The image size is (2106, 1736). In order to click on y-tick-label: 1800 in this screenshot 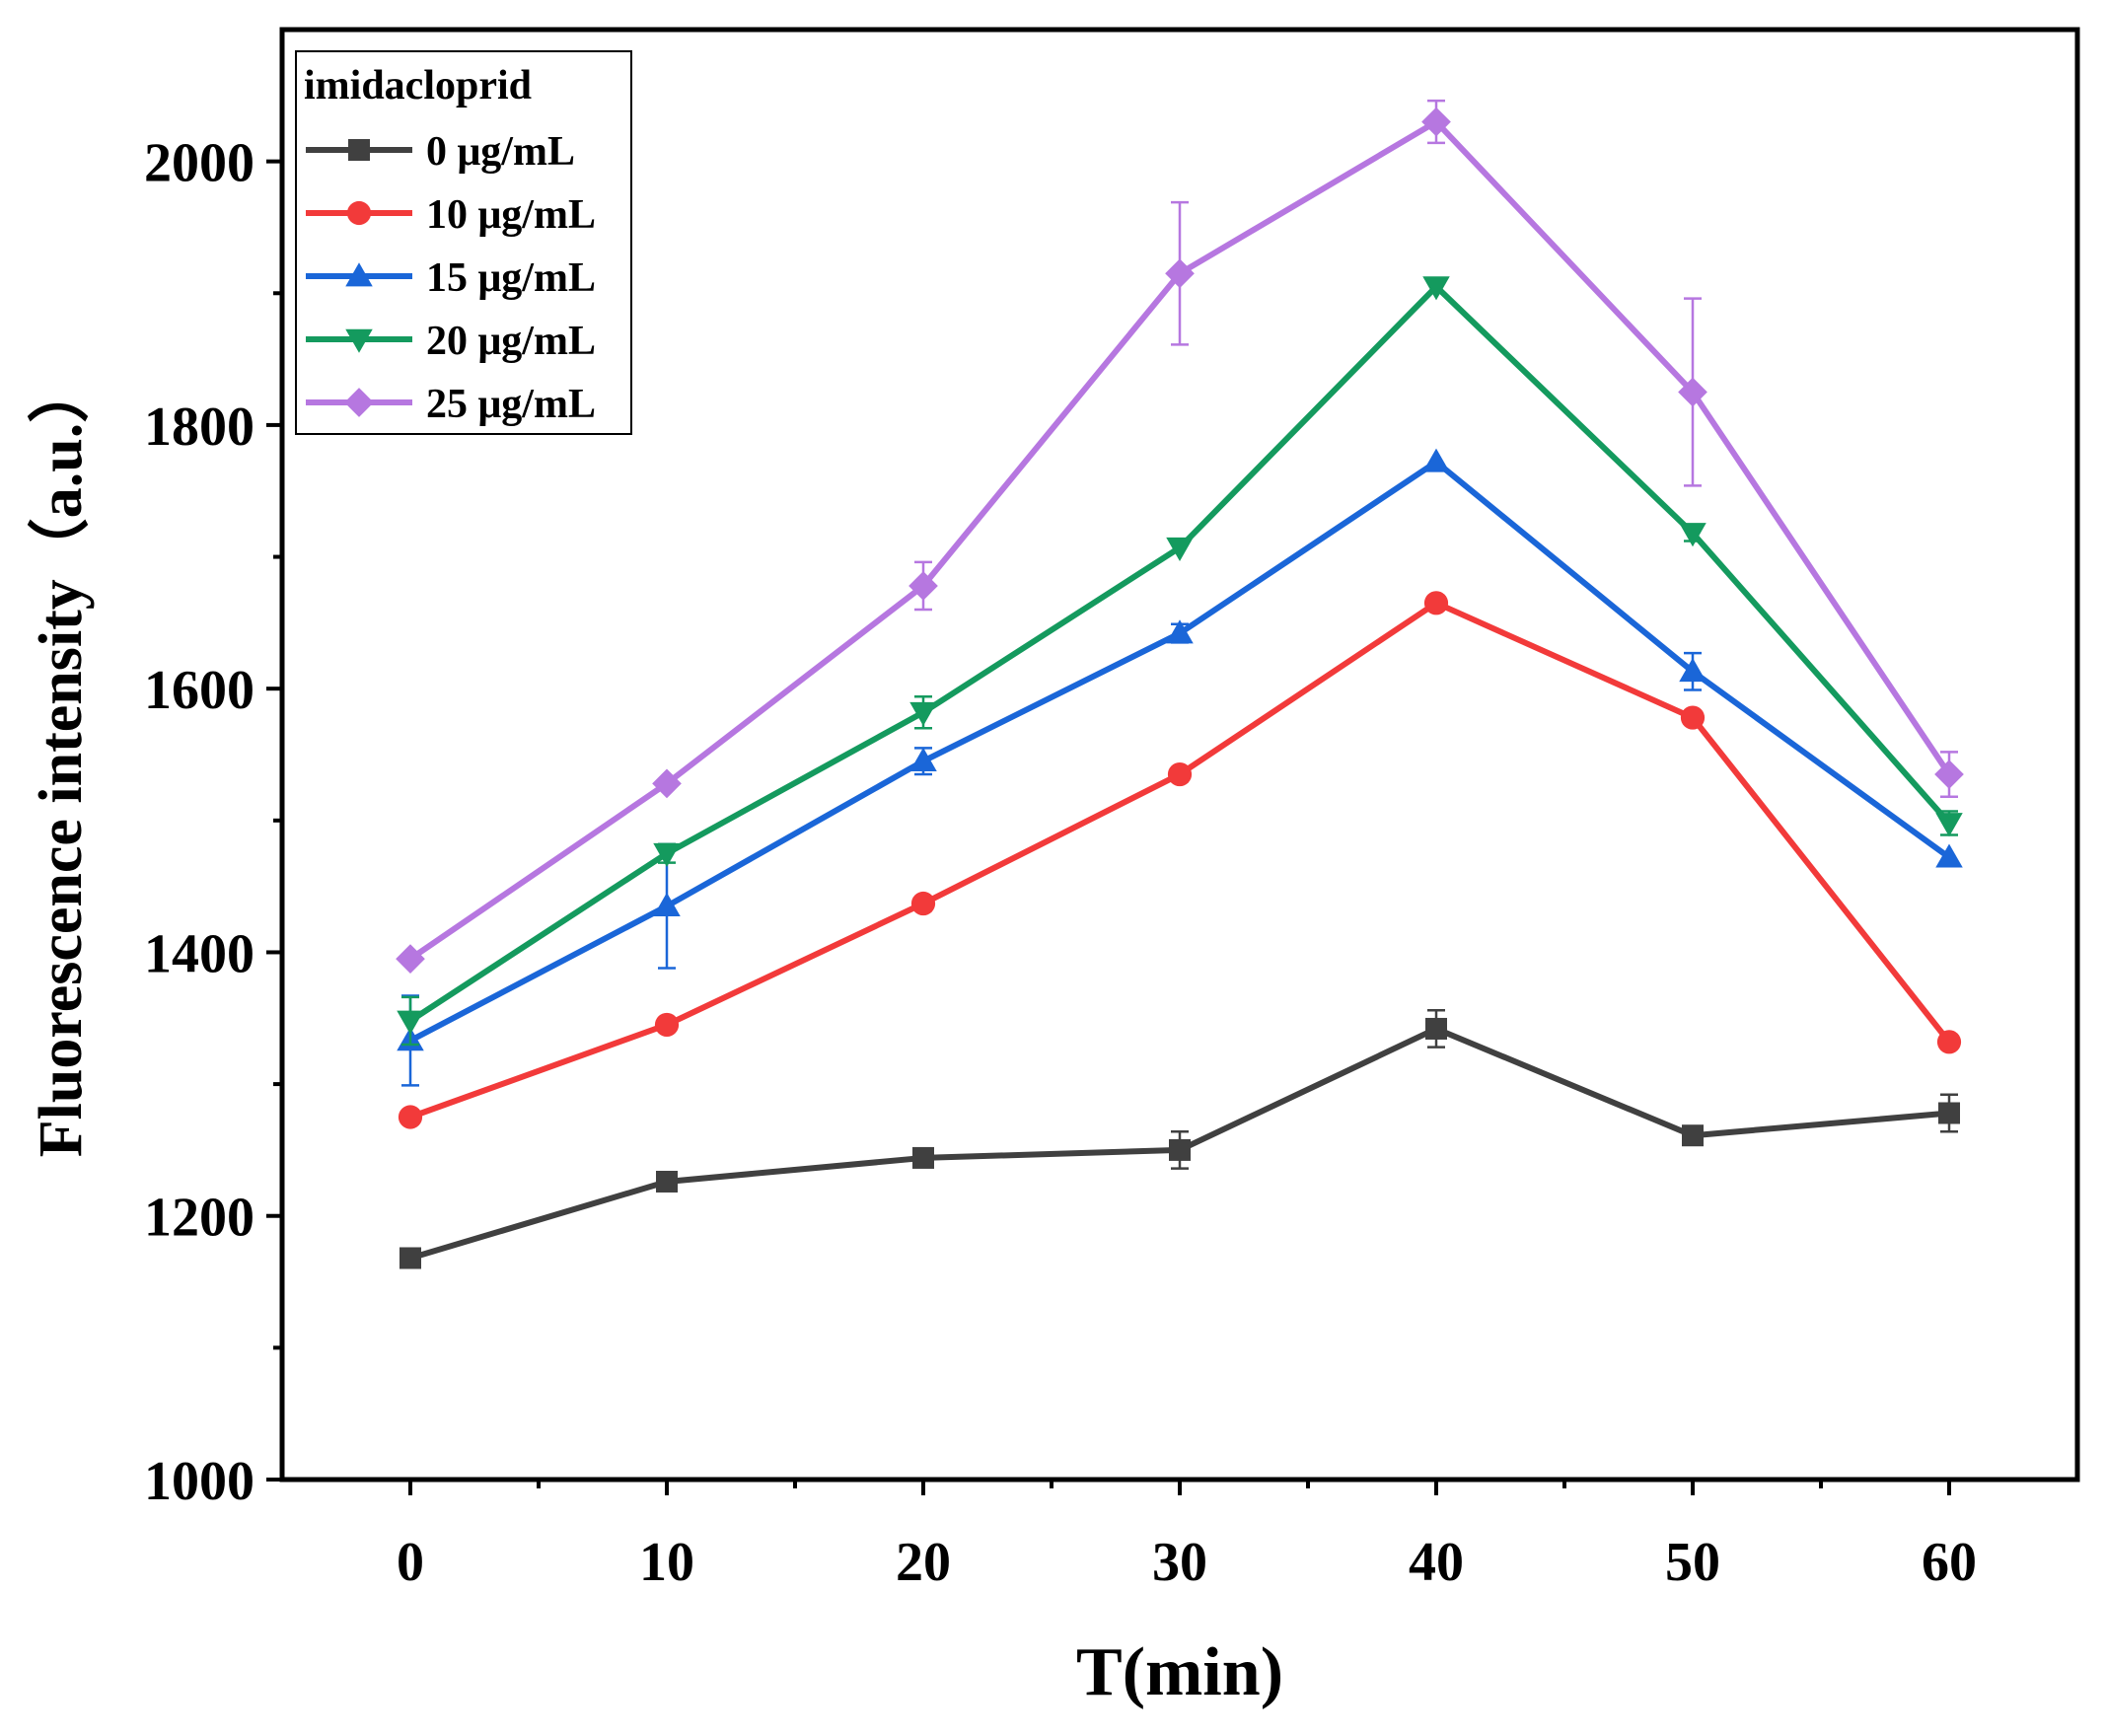, I will do `click(199, 427)`.